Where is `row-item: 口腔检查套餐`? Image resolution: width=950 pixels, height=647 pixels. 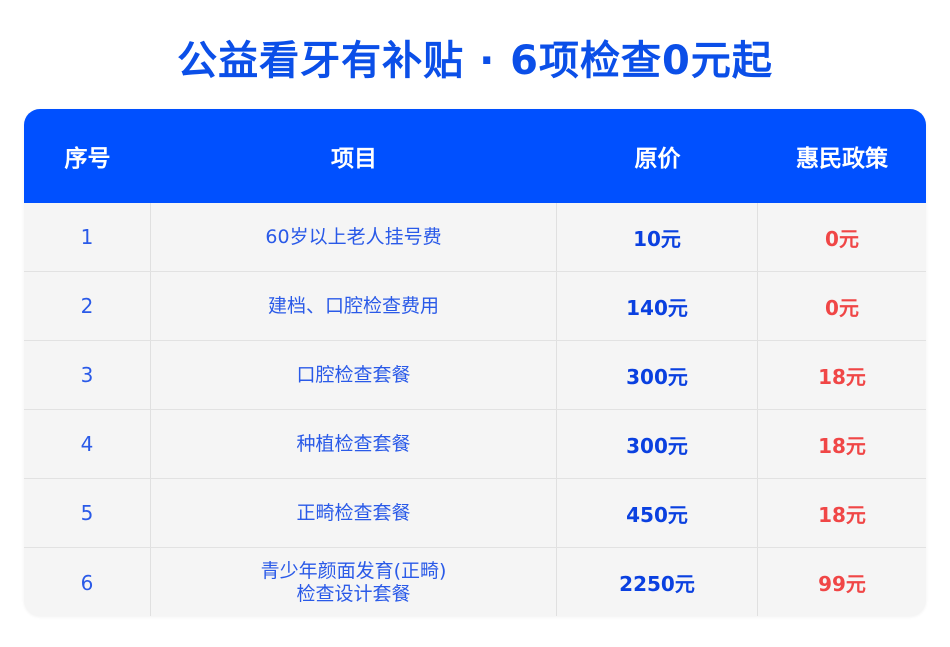 row-item: 口腔检查套餐 is located at coordinates (354, 375).